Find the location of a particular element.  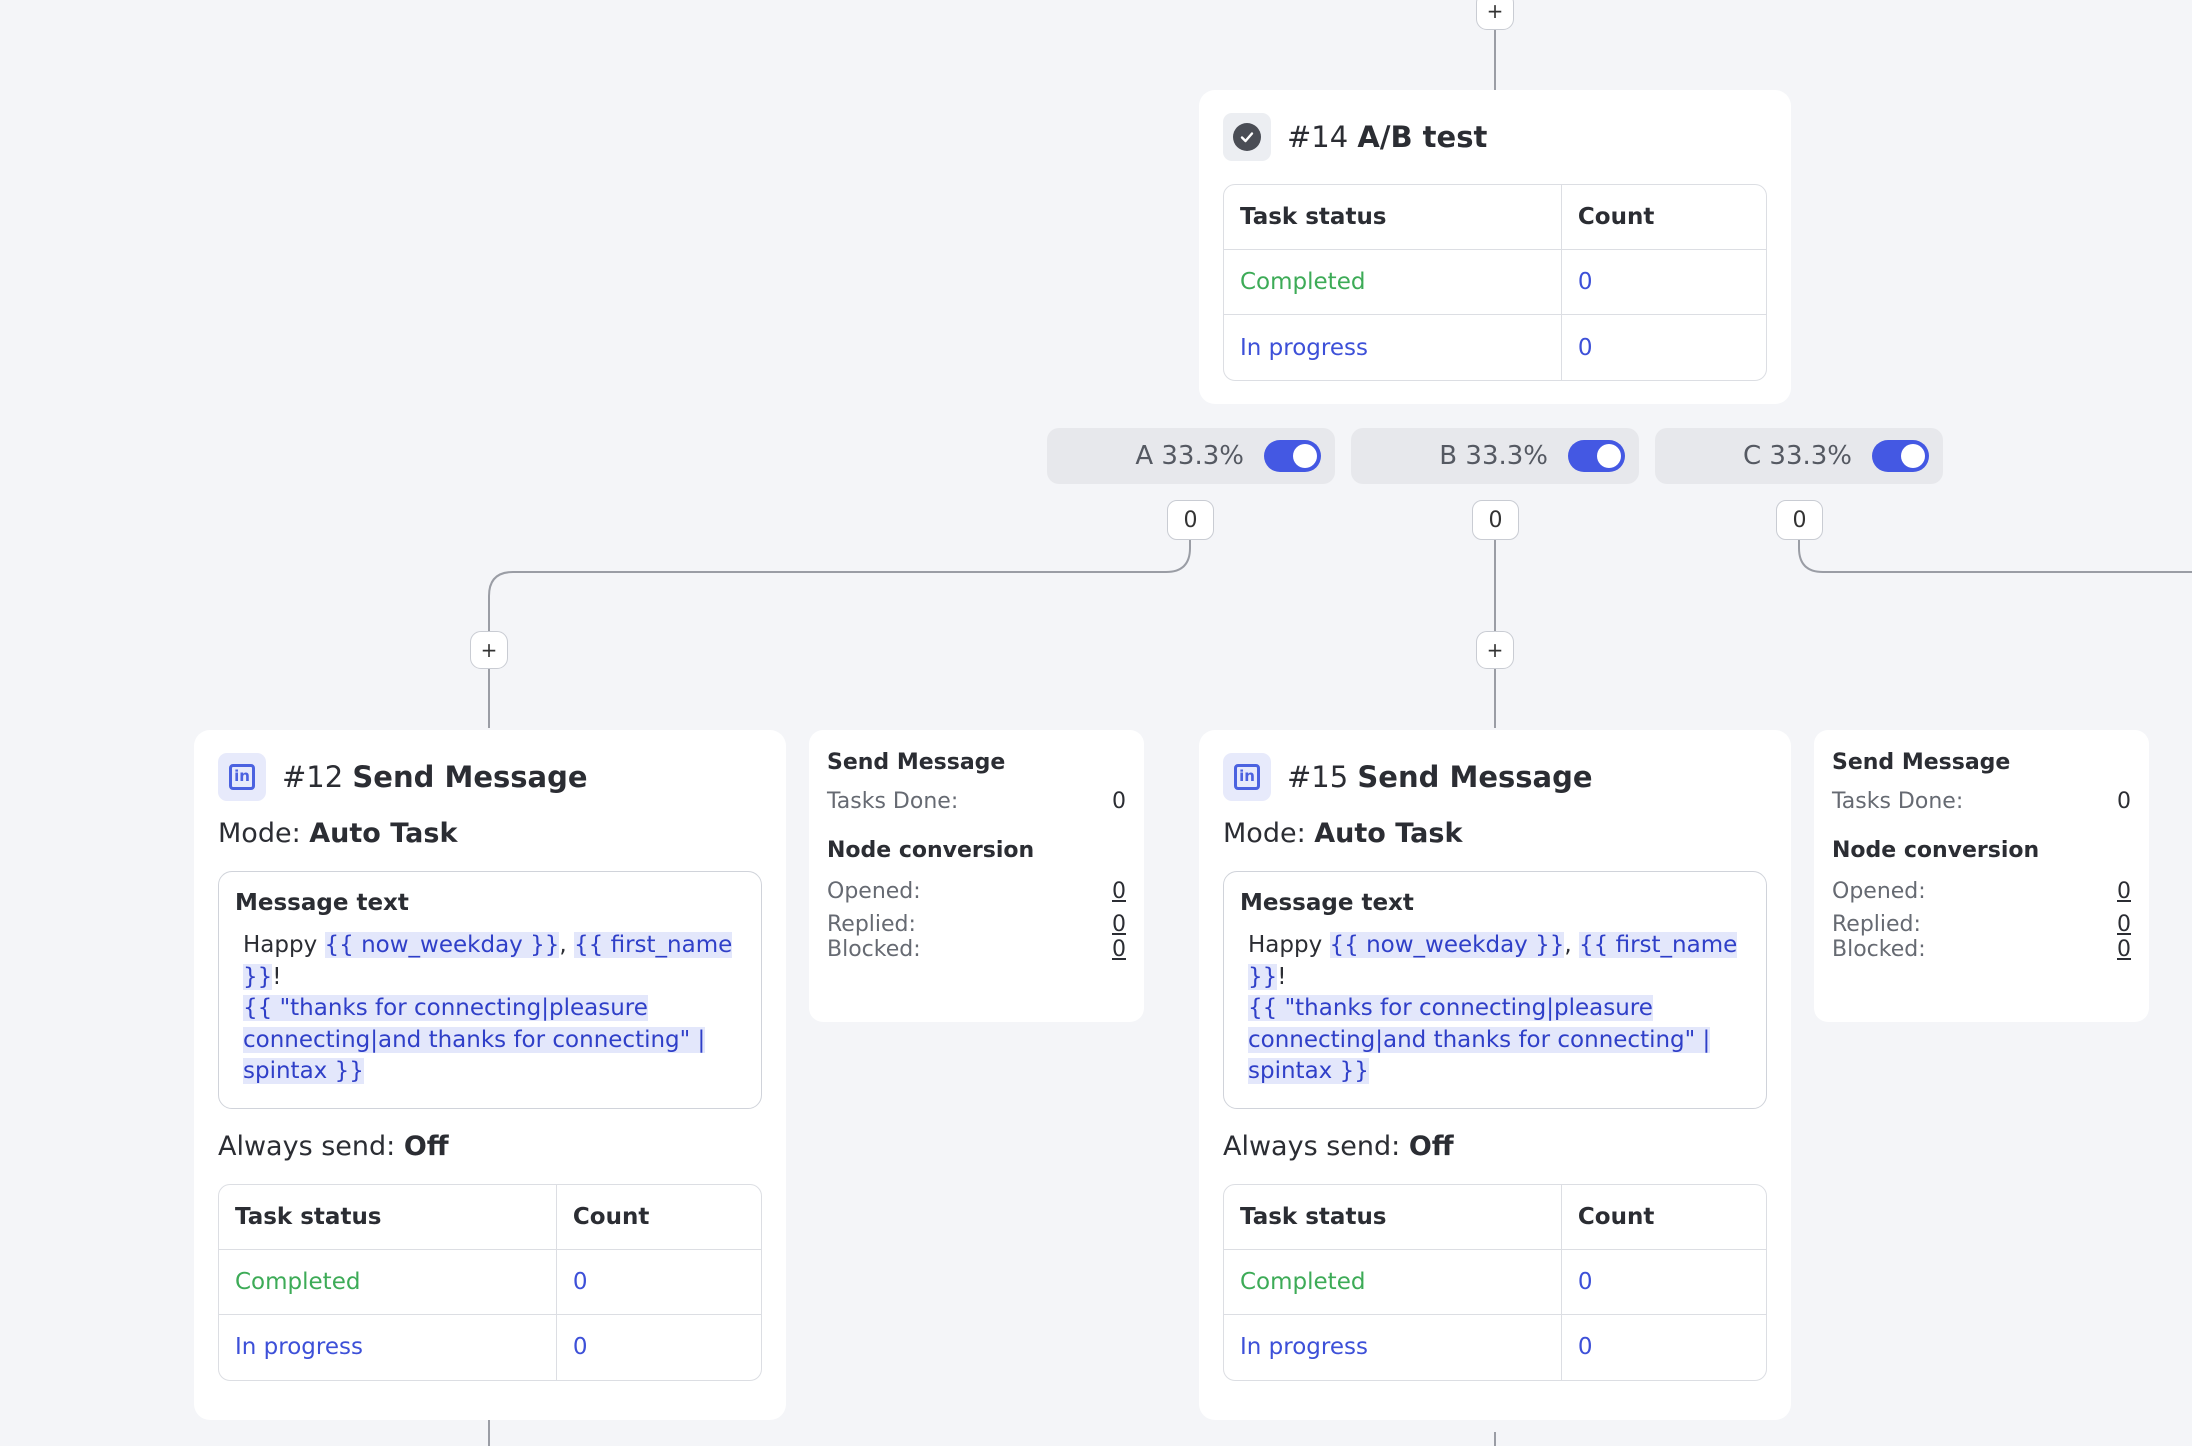

add-step-button-b: + is located at coordinates (1495, 650).